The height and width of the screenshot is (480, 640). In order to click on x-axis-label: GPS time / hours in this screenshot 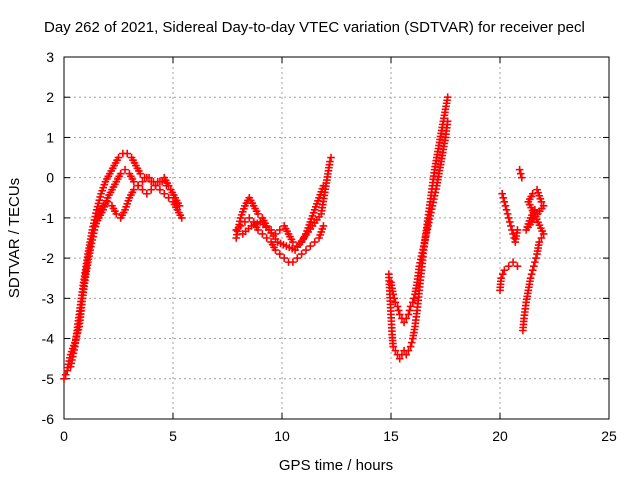, I will do `click(336, 465)`.